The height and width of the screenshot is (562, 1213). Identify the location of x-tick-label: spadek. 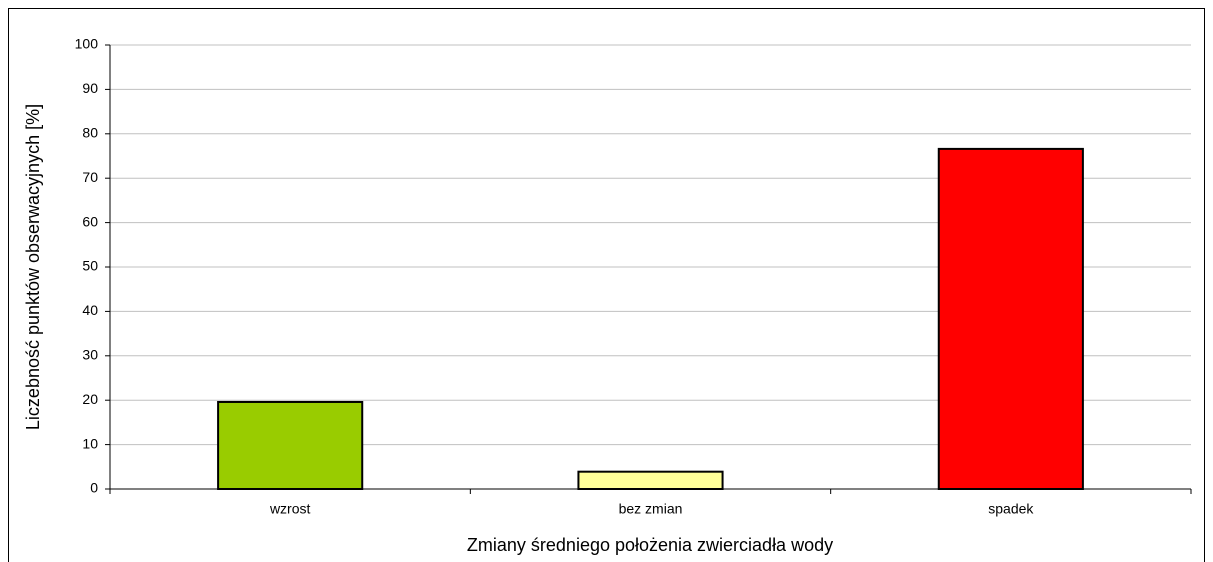
(1011, 509).